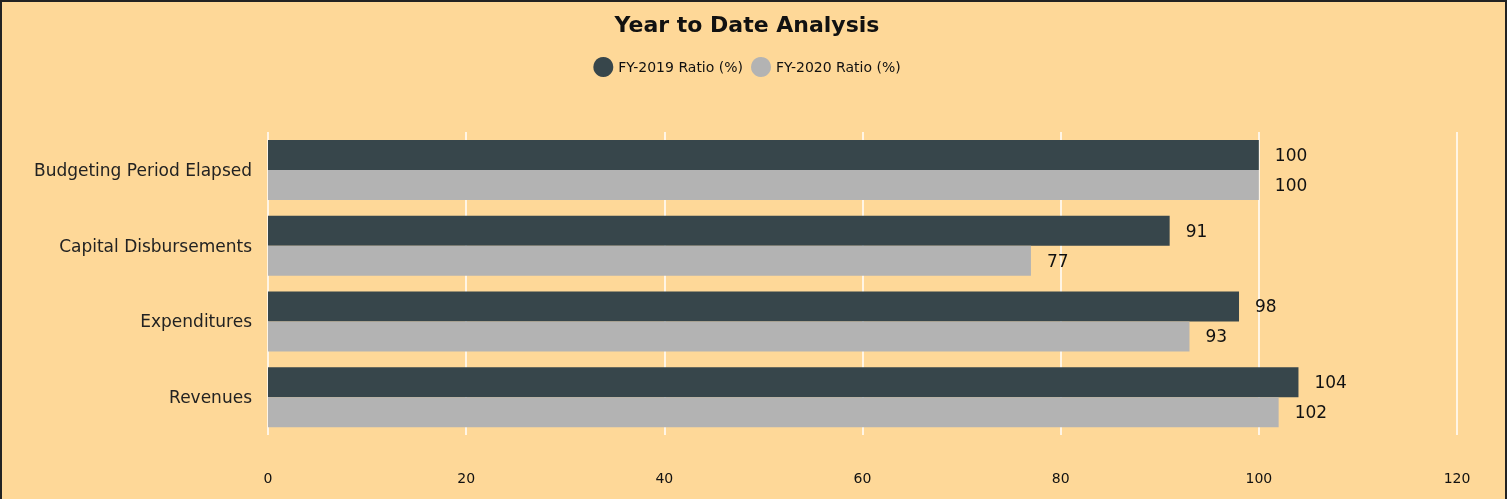 This screenshot has height=499, width=1507. Describe the element at coordinates (1216, 336) in the screenshot. I see `data-label: 93` at that location.